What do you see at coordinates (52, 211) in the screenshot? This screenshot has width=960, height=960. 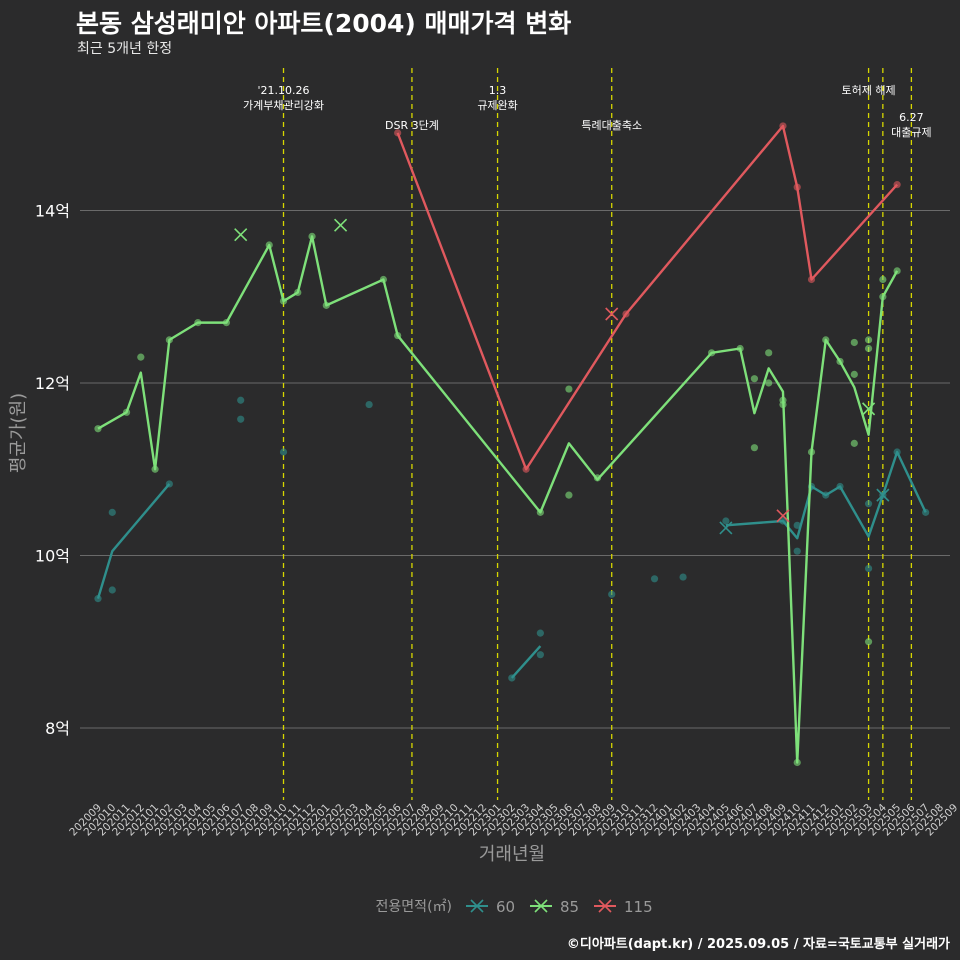 I see `y-tick-label: 14억` at bounding box center [52, 211].